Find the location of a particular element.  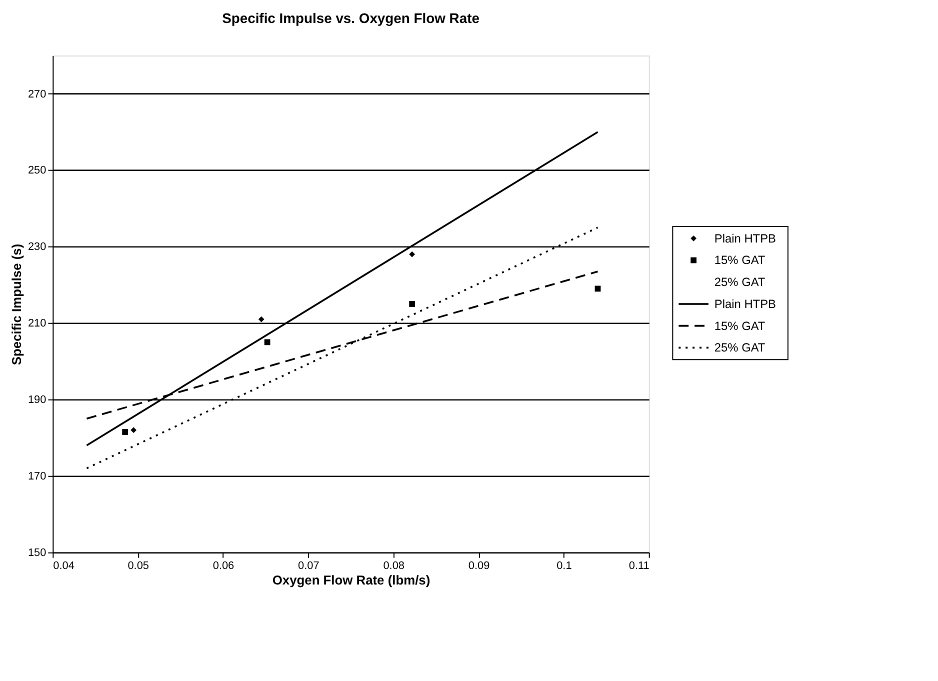

y-tick-label: 210 is located at coordinates (37, 324).